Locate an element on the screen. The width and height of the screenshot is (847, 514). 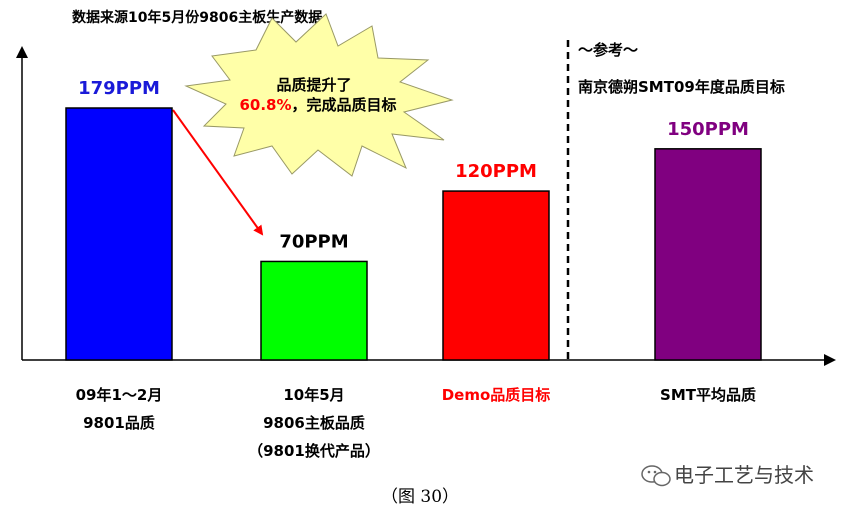
improvement-callout: 品质提升了 60.8%，完成品质目标 is located at coordinates (319, 95).